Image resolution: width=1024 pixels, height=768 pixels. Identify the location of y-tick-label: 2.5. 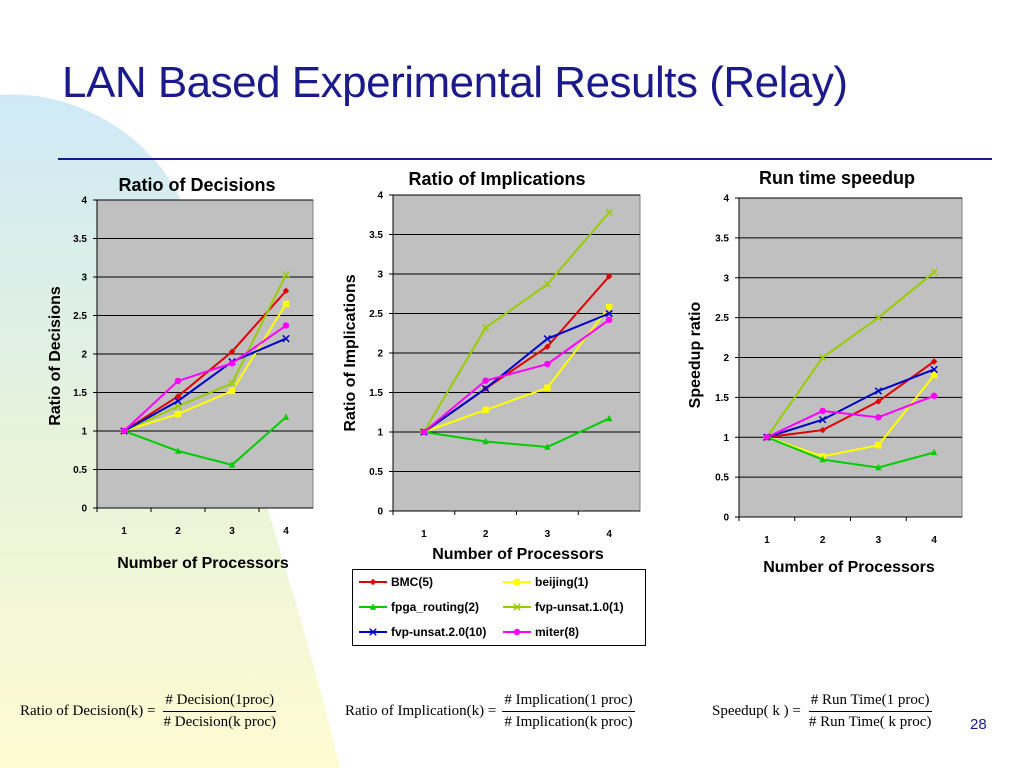
(722, 318).